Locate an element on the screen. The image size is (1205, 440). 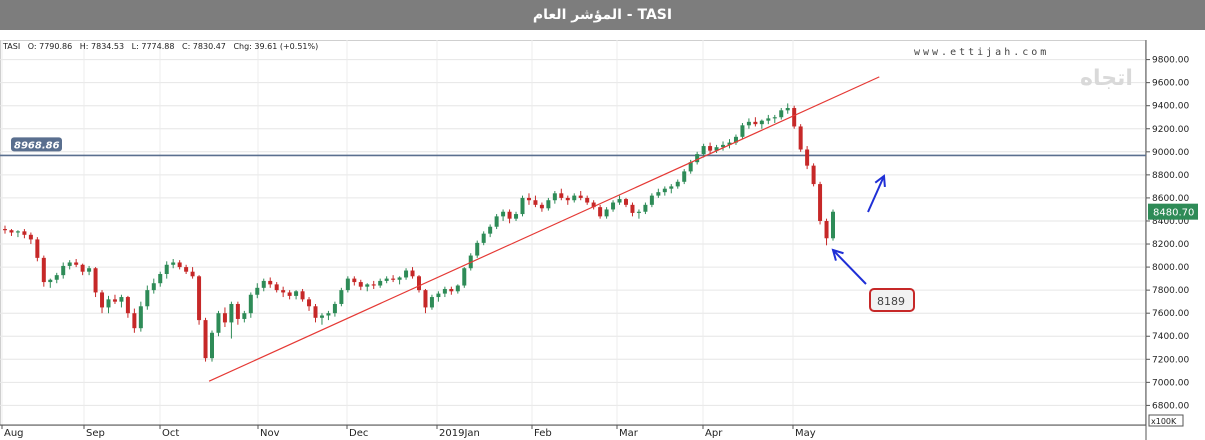
x-tick-label: Dec is located at coordinates (358, 433).